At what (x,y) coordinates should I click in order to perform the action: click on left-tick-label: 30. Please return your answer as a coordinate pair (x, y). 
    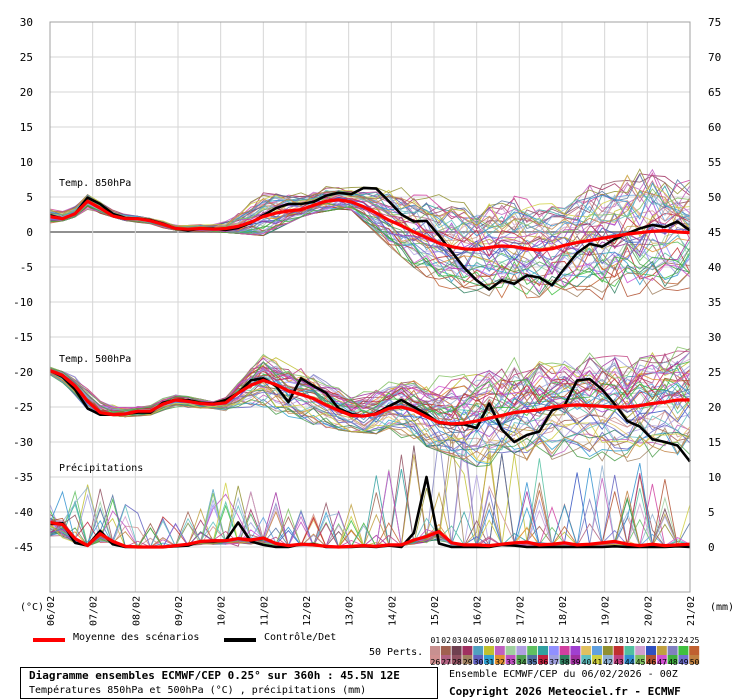
    Looking at the image, I should click on (26, 22).